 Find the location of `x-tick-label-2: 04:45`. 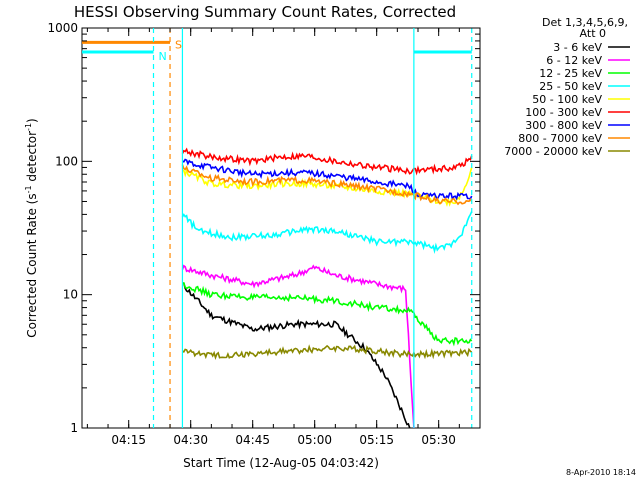

x-tick-label-2: 04:45 is located at coordinates (252, 440).